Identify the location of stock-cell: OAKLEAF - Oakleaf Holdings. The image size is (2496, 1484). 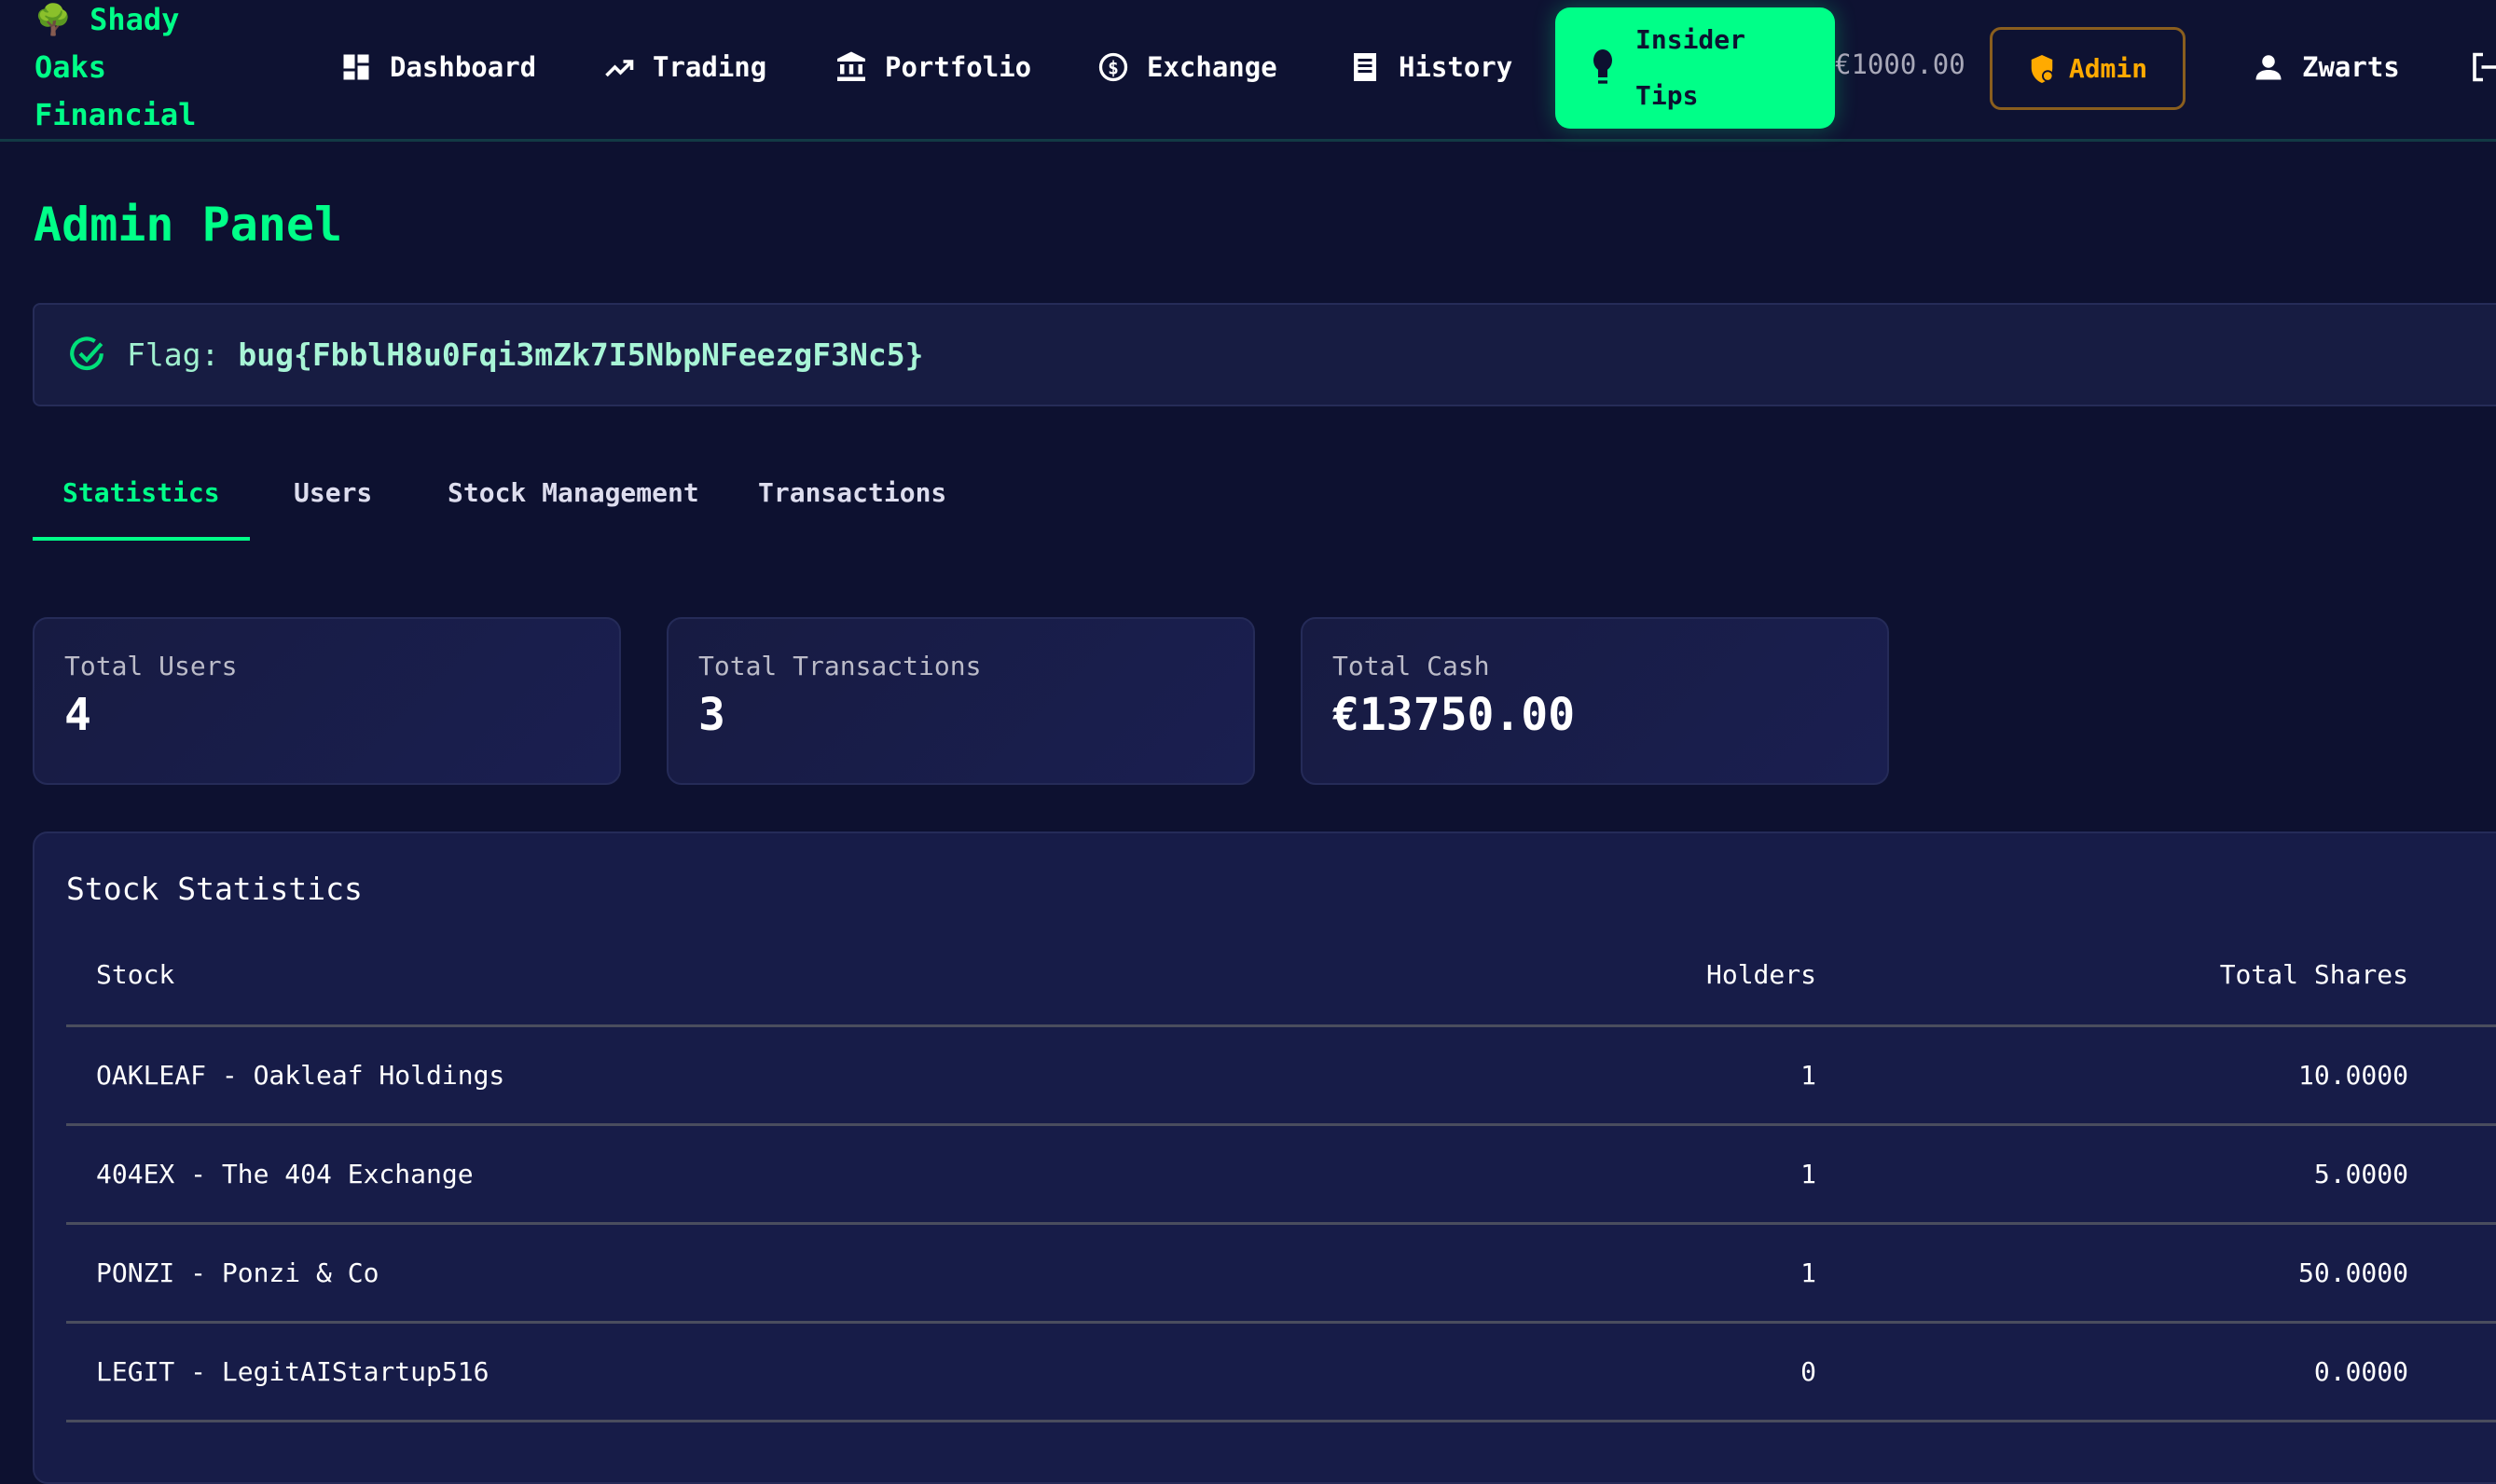
(300, 1075).